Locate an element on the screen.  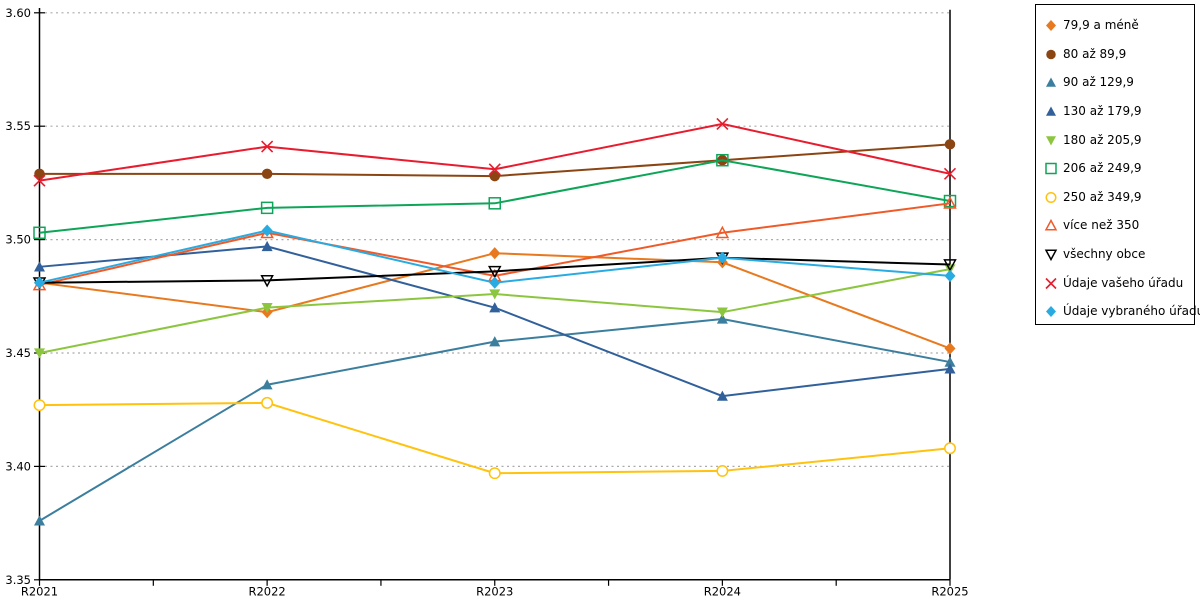
y-tick-label: 3.60 is located at coordinates (18, 13).